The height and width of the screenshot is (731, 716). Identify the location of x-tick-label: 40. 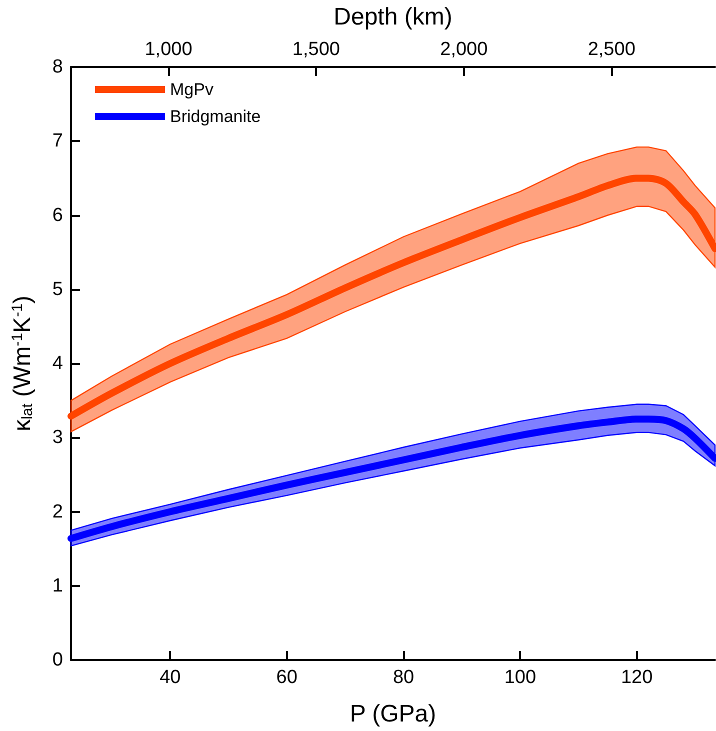
(170, 677).